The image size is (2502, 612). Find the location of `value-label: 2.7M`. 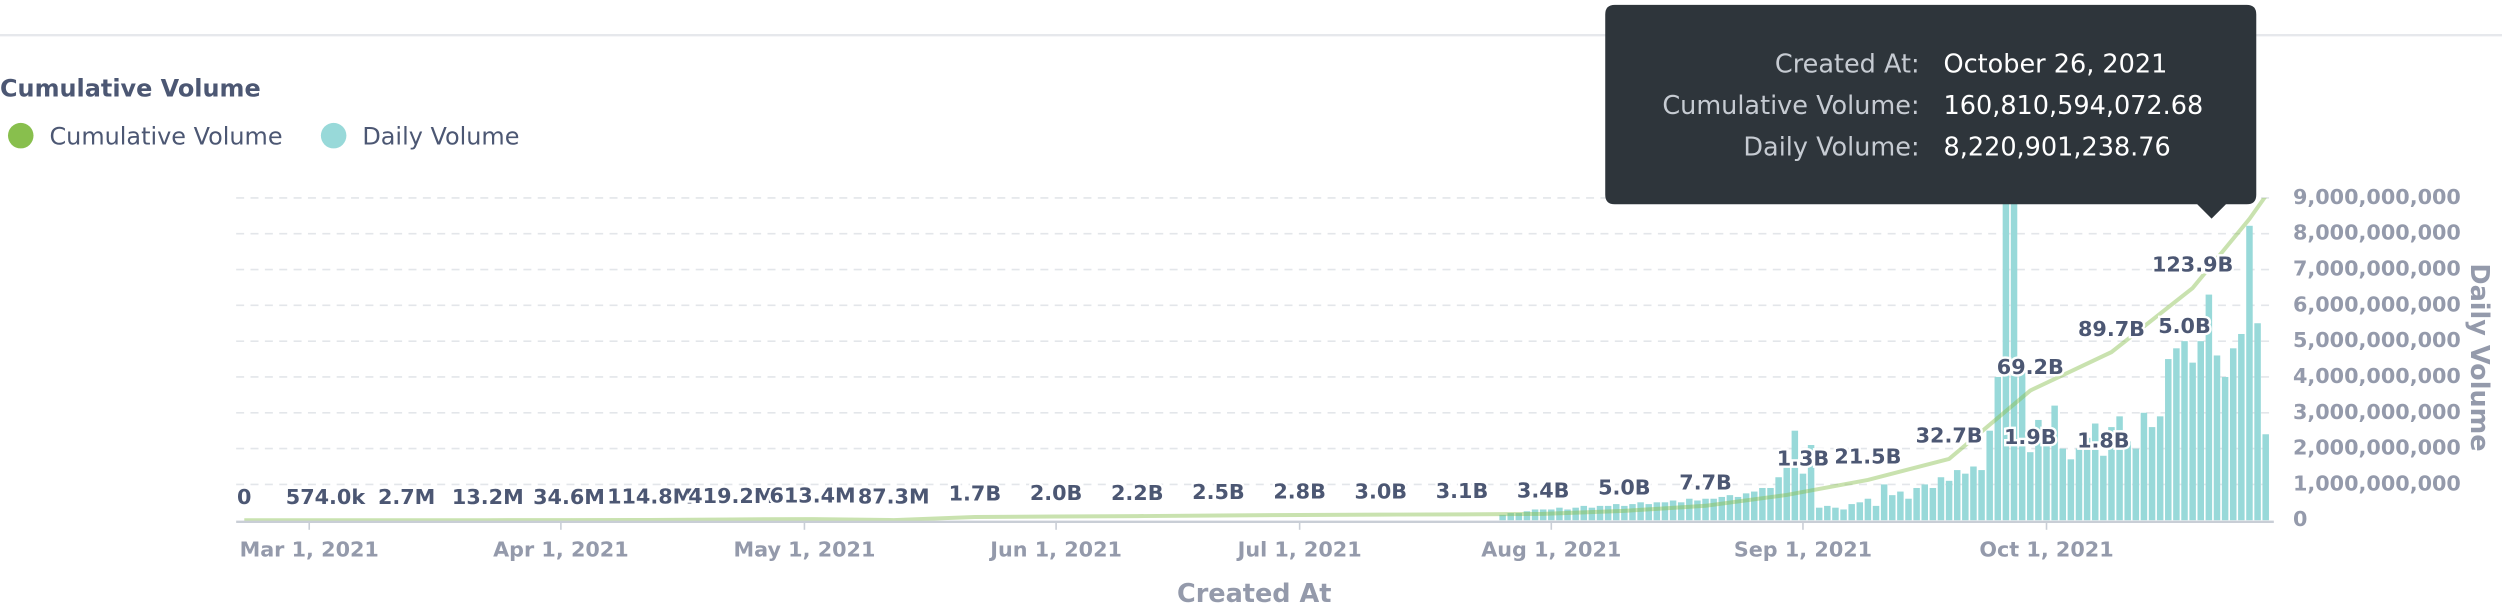

value-label: 2.7M is located at coordinates (406, 497).